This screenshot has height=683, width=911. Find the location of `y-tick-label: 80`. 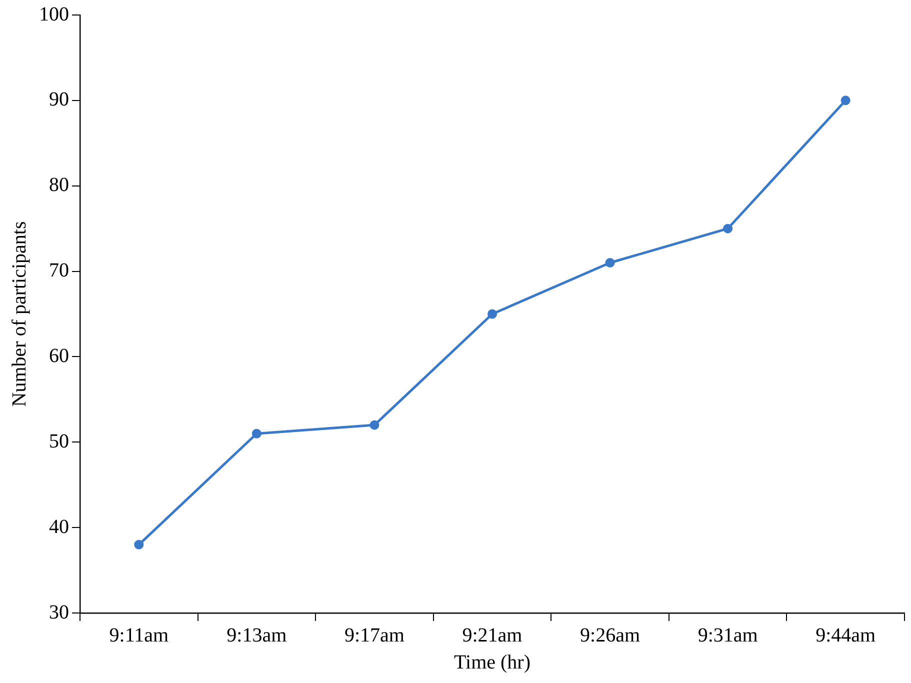

y-tick-label: 80 is located at coordinates (59, 185).